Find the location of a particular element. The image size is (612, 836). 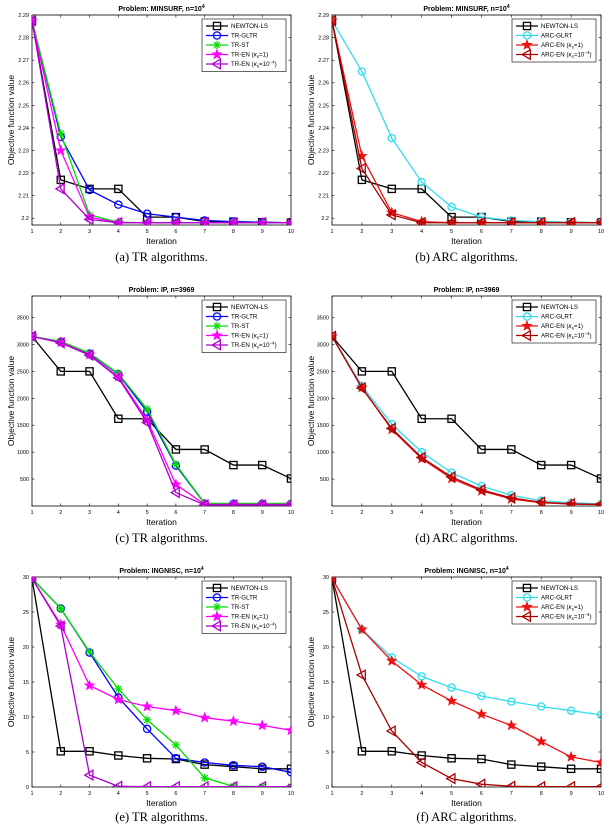

y-tick-label: 500 is located at coordinates (324, 480).